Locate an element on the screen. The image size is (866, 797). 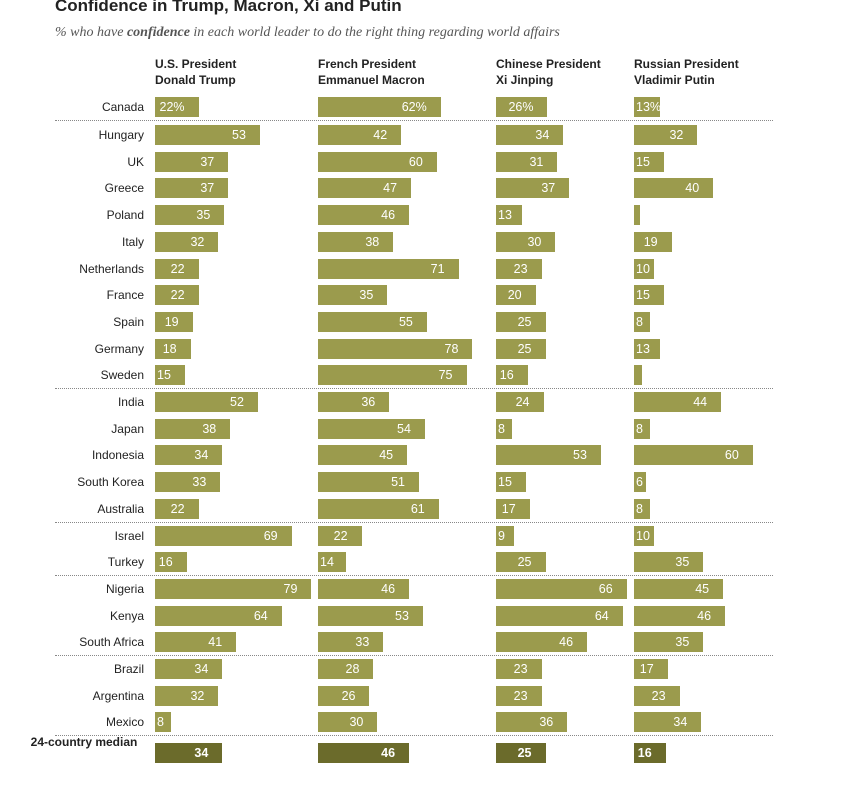
series-name: Chinese President Xi Jinping is located at coordinates (548, 72).